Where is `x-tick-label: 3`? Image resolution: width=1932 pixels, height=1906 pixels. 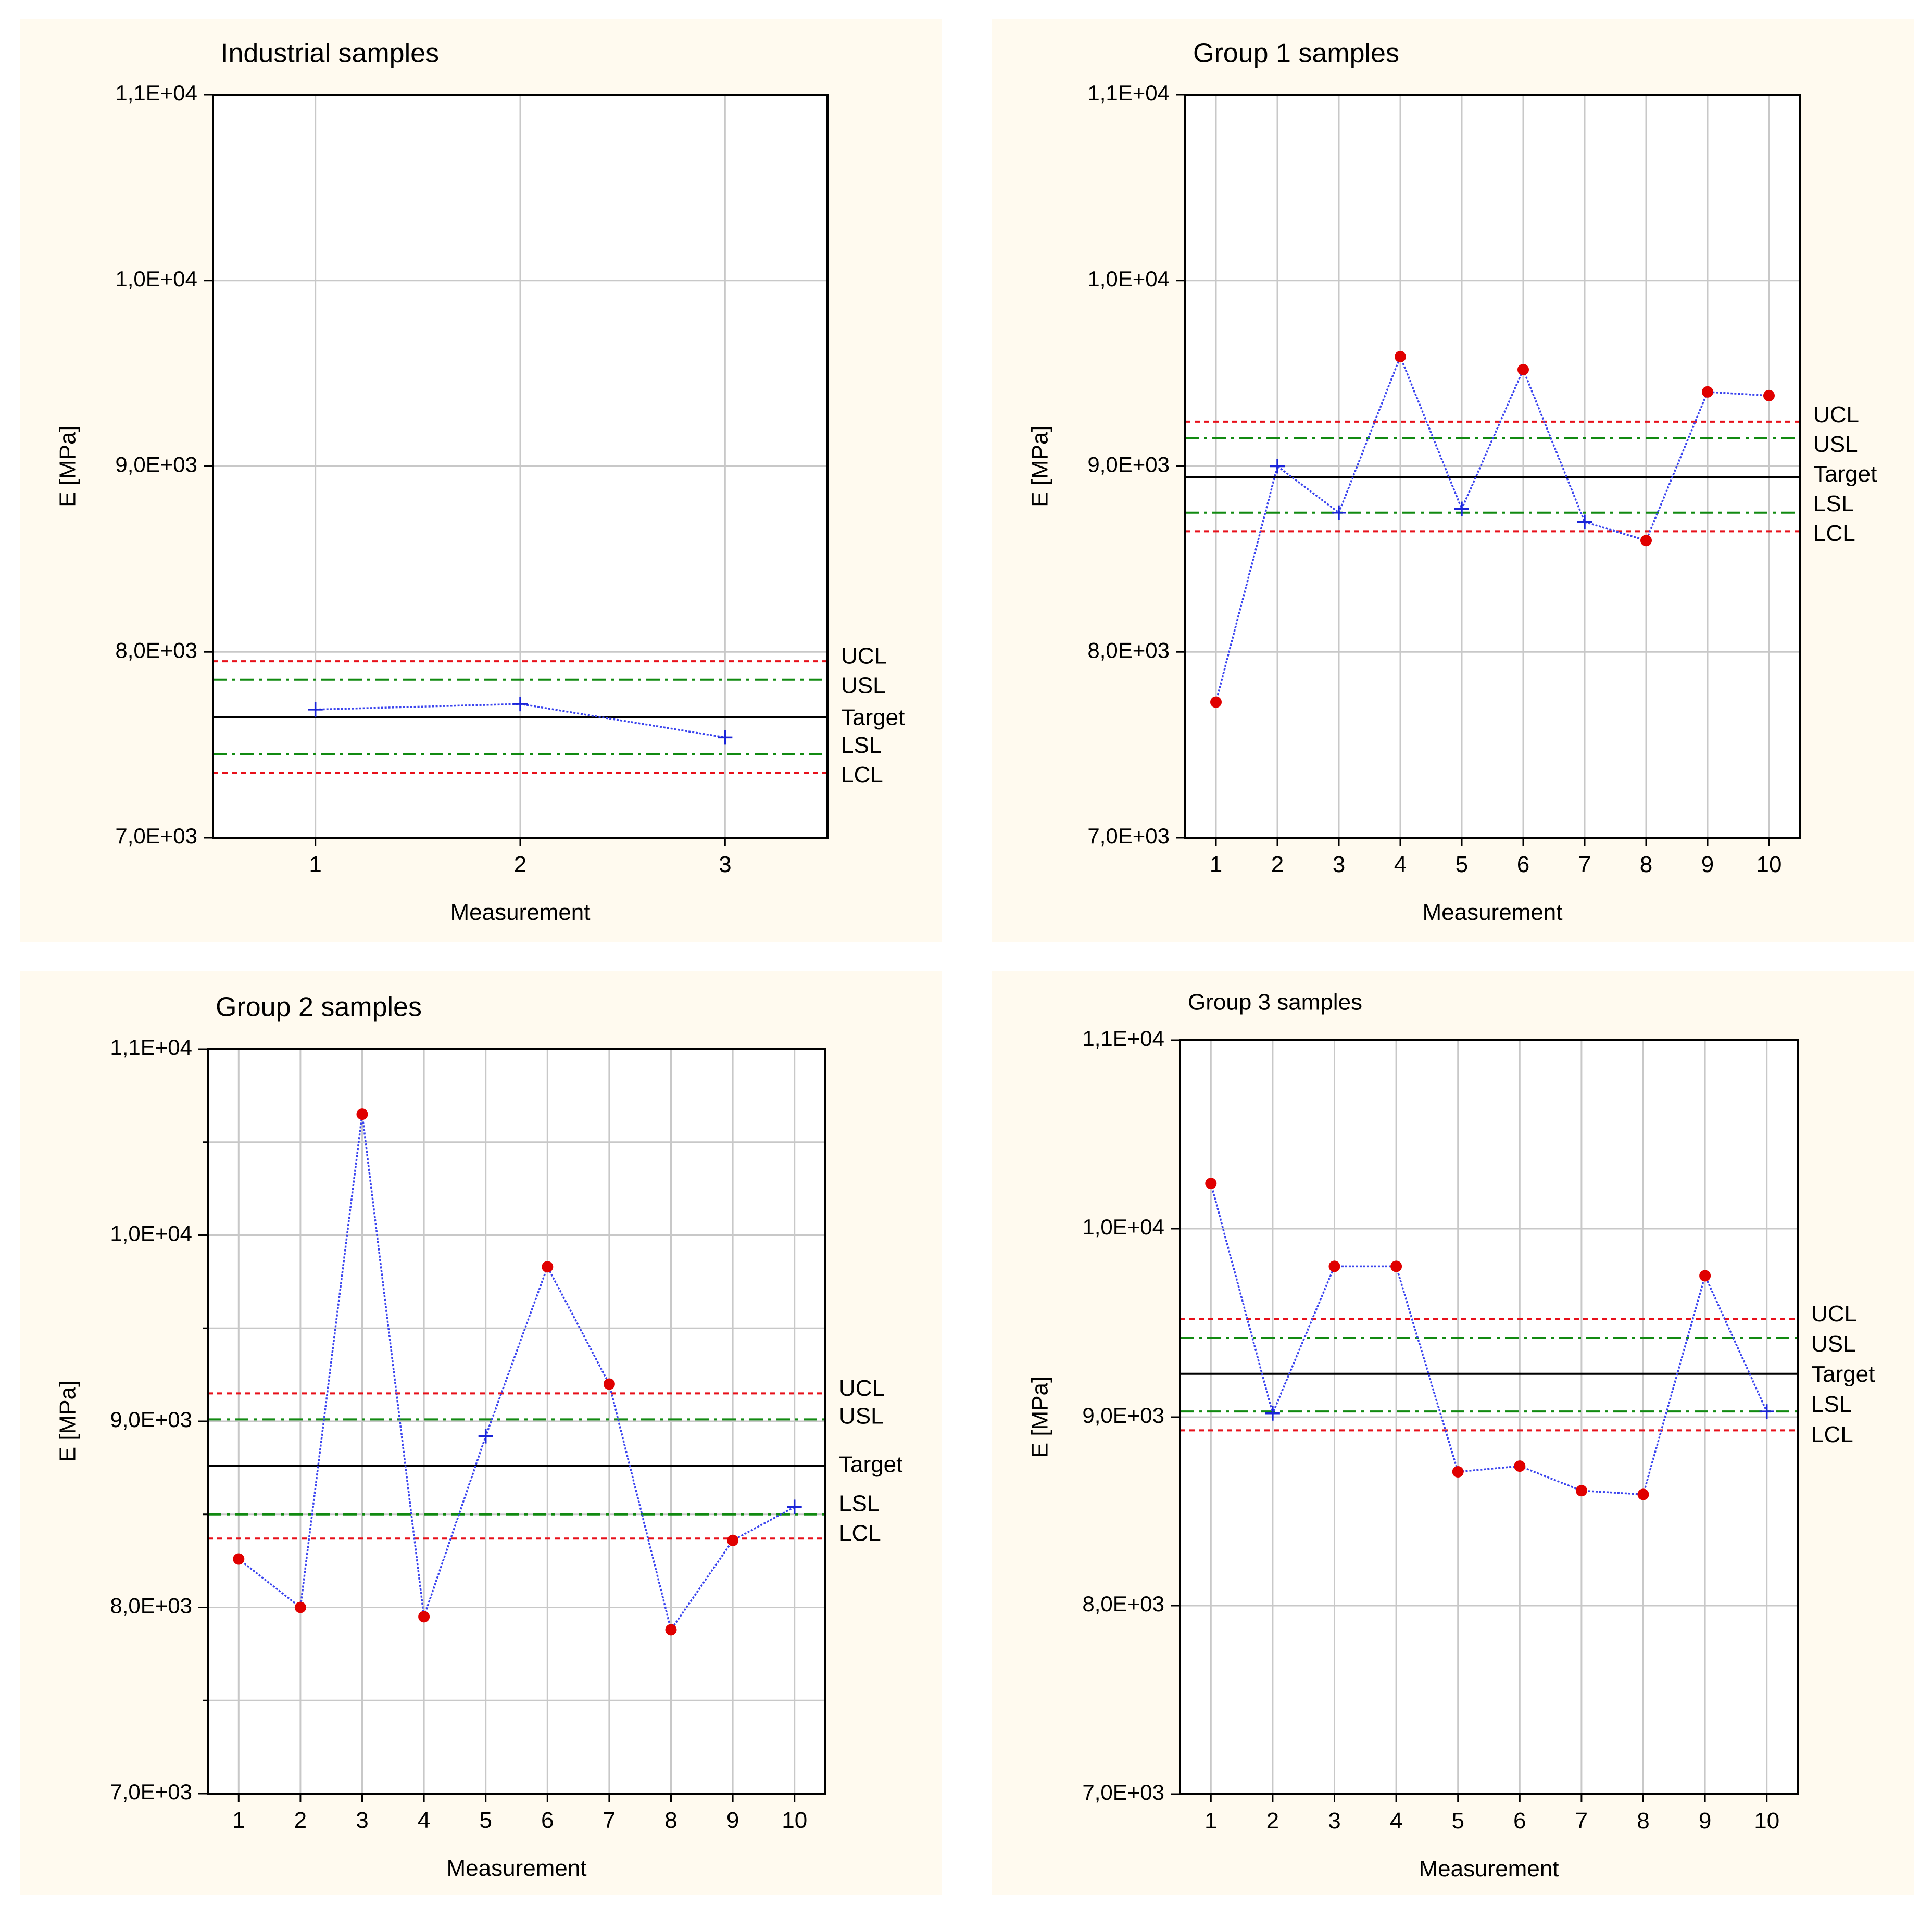 x-tick-label: 3 is located at coordinates (1339, 865).